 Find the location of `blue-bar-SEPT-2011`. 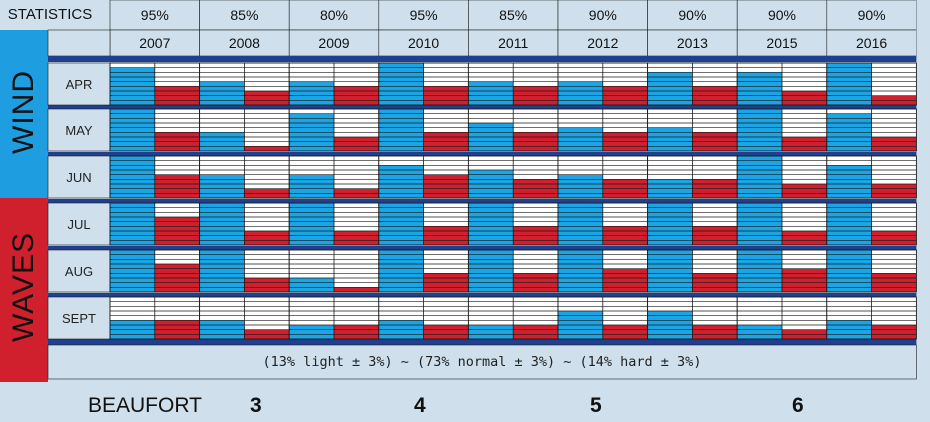

blue-bar-SEPT-2011 is located at coordinates (491, 332).